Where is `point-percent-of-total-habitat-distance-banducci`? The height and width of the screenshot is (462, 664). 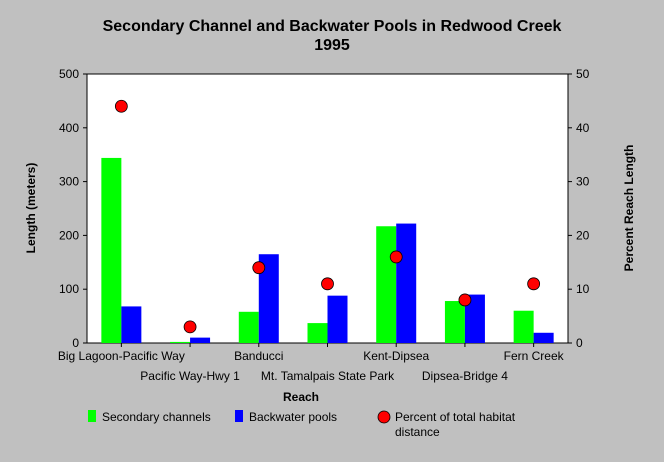
point-percent-of-total-habitat-distance-banducci is located at coordinates (259, 268).